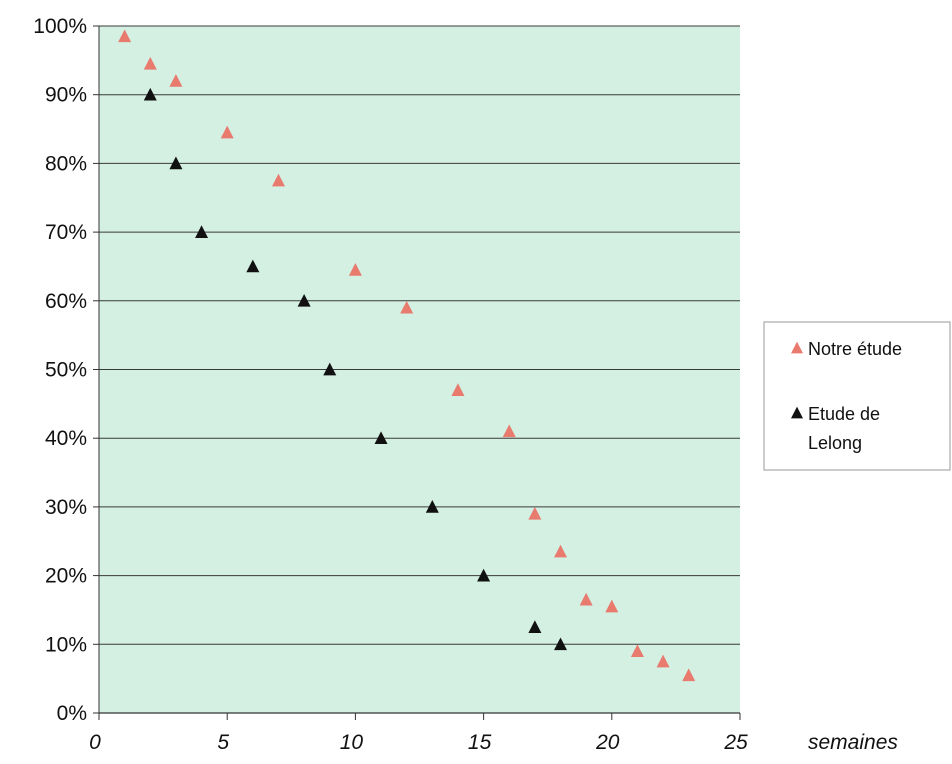  What do you see at coordinates (844, 414) in the screenshot?
I see `legend-label: Etude de` at bounding box center [844, 414].